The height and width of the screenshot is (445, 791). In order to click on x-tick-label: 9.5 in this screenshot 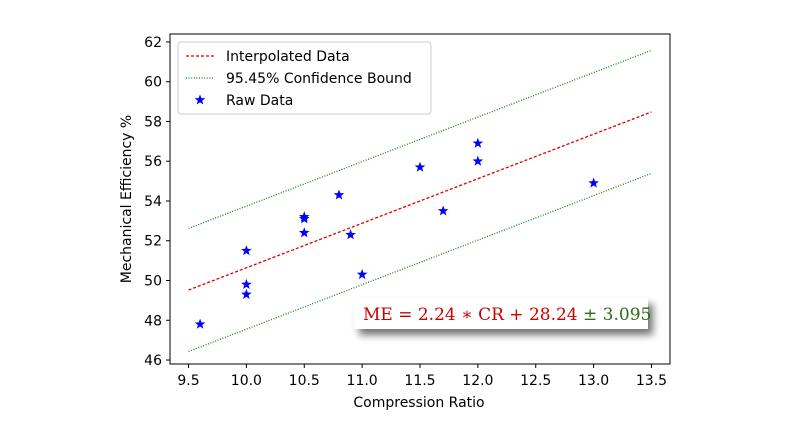, I will do `click(188, 381)`.